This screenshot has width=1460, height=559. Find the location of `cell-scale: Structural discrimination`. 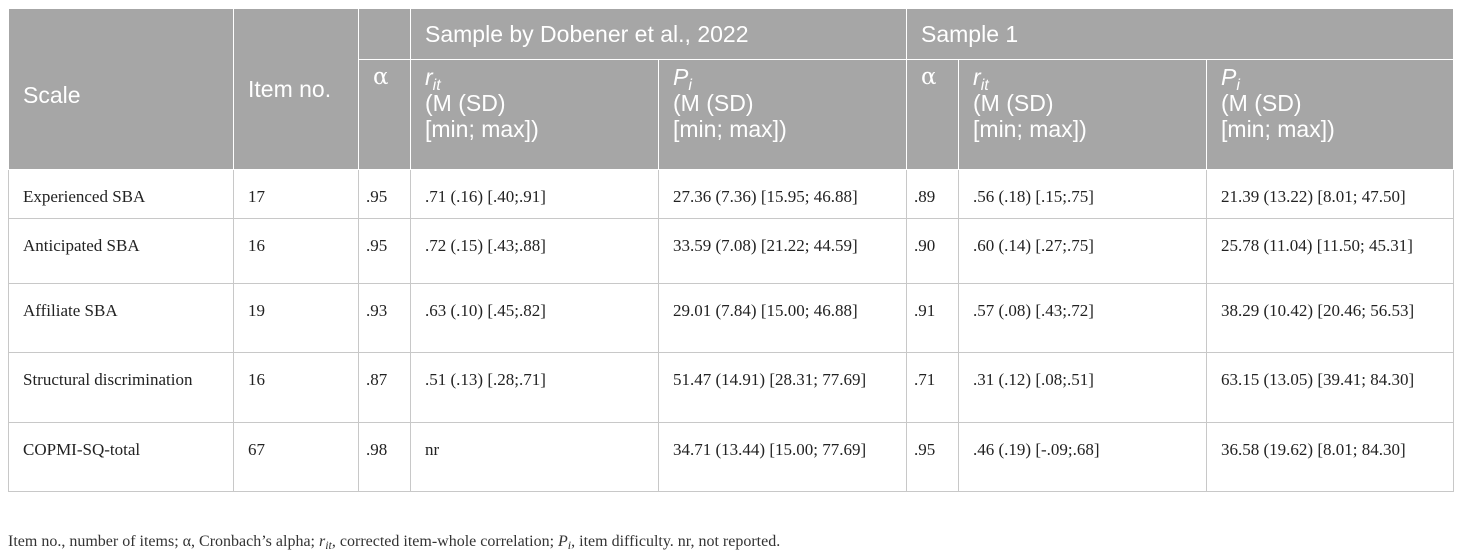

cell-scale: Structural discrimination is located at coordinates (121, 387).